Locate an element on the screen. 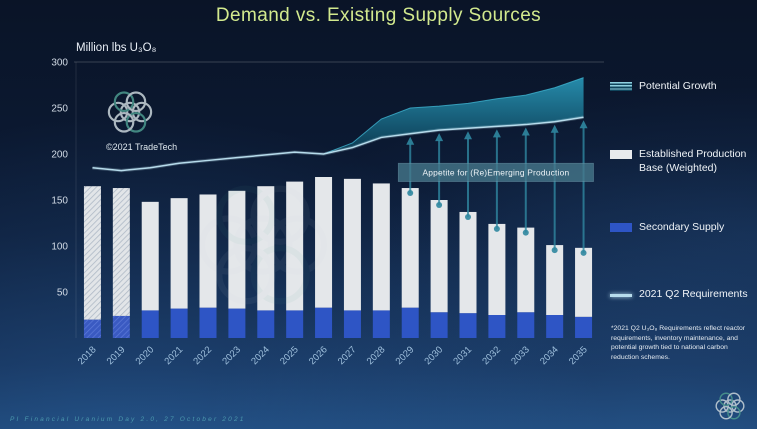 The width and height of the screenshot is (757, 429). copyright-text: ©2021 TradeTech is located at coordinates (142, 147).